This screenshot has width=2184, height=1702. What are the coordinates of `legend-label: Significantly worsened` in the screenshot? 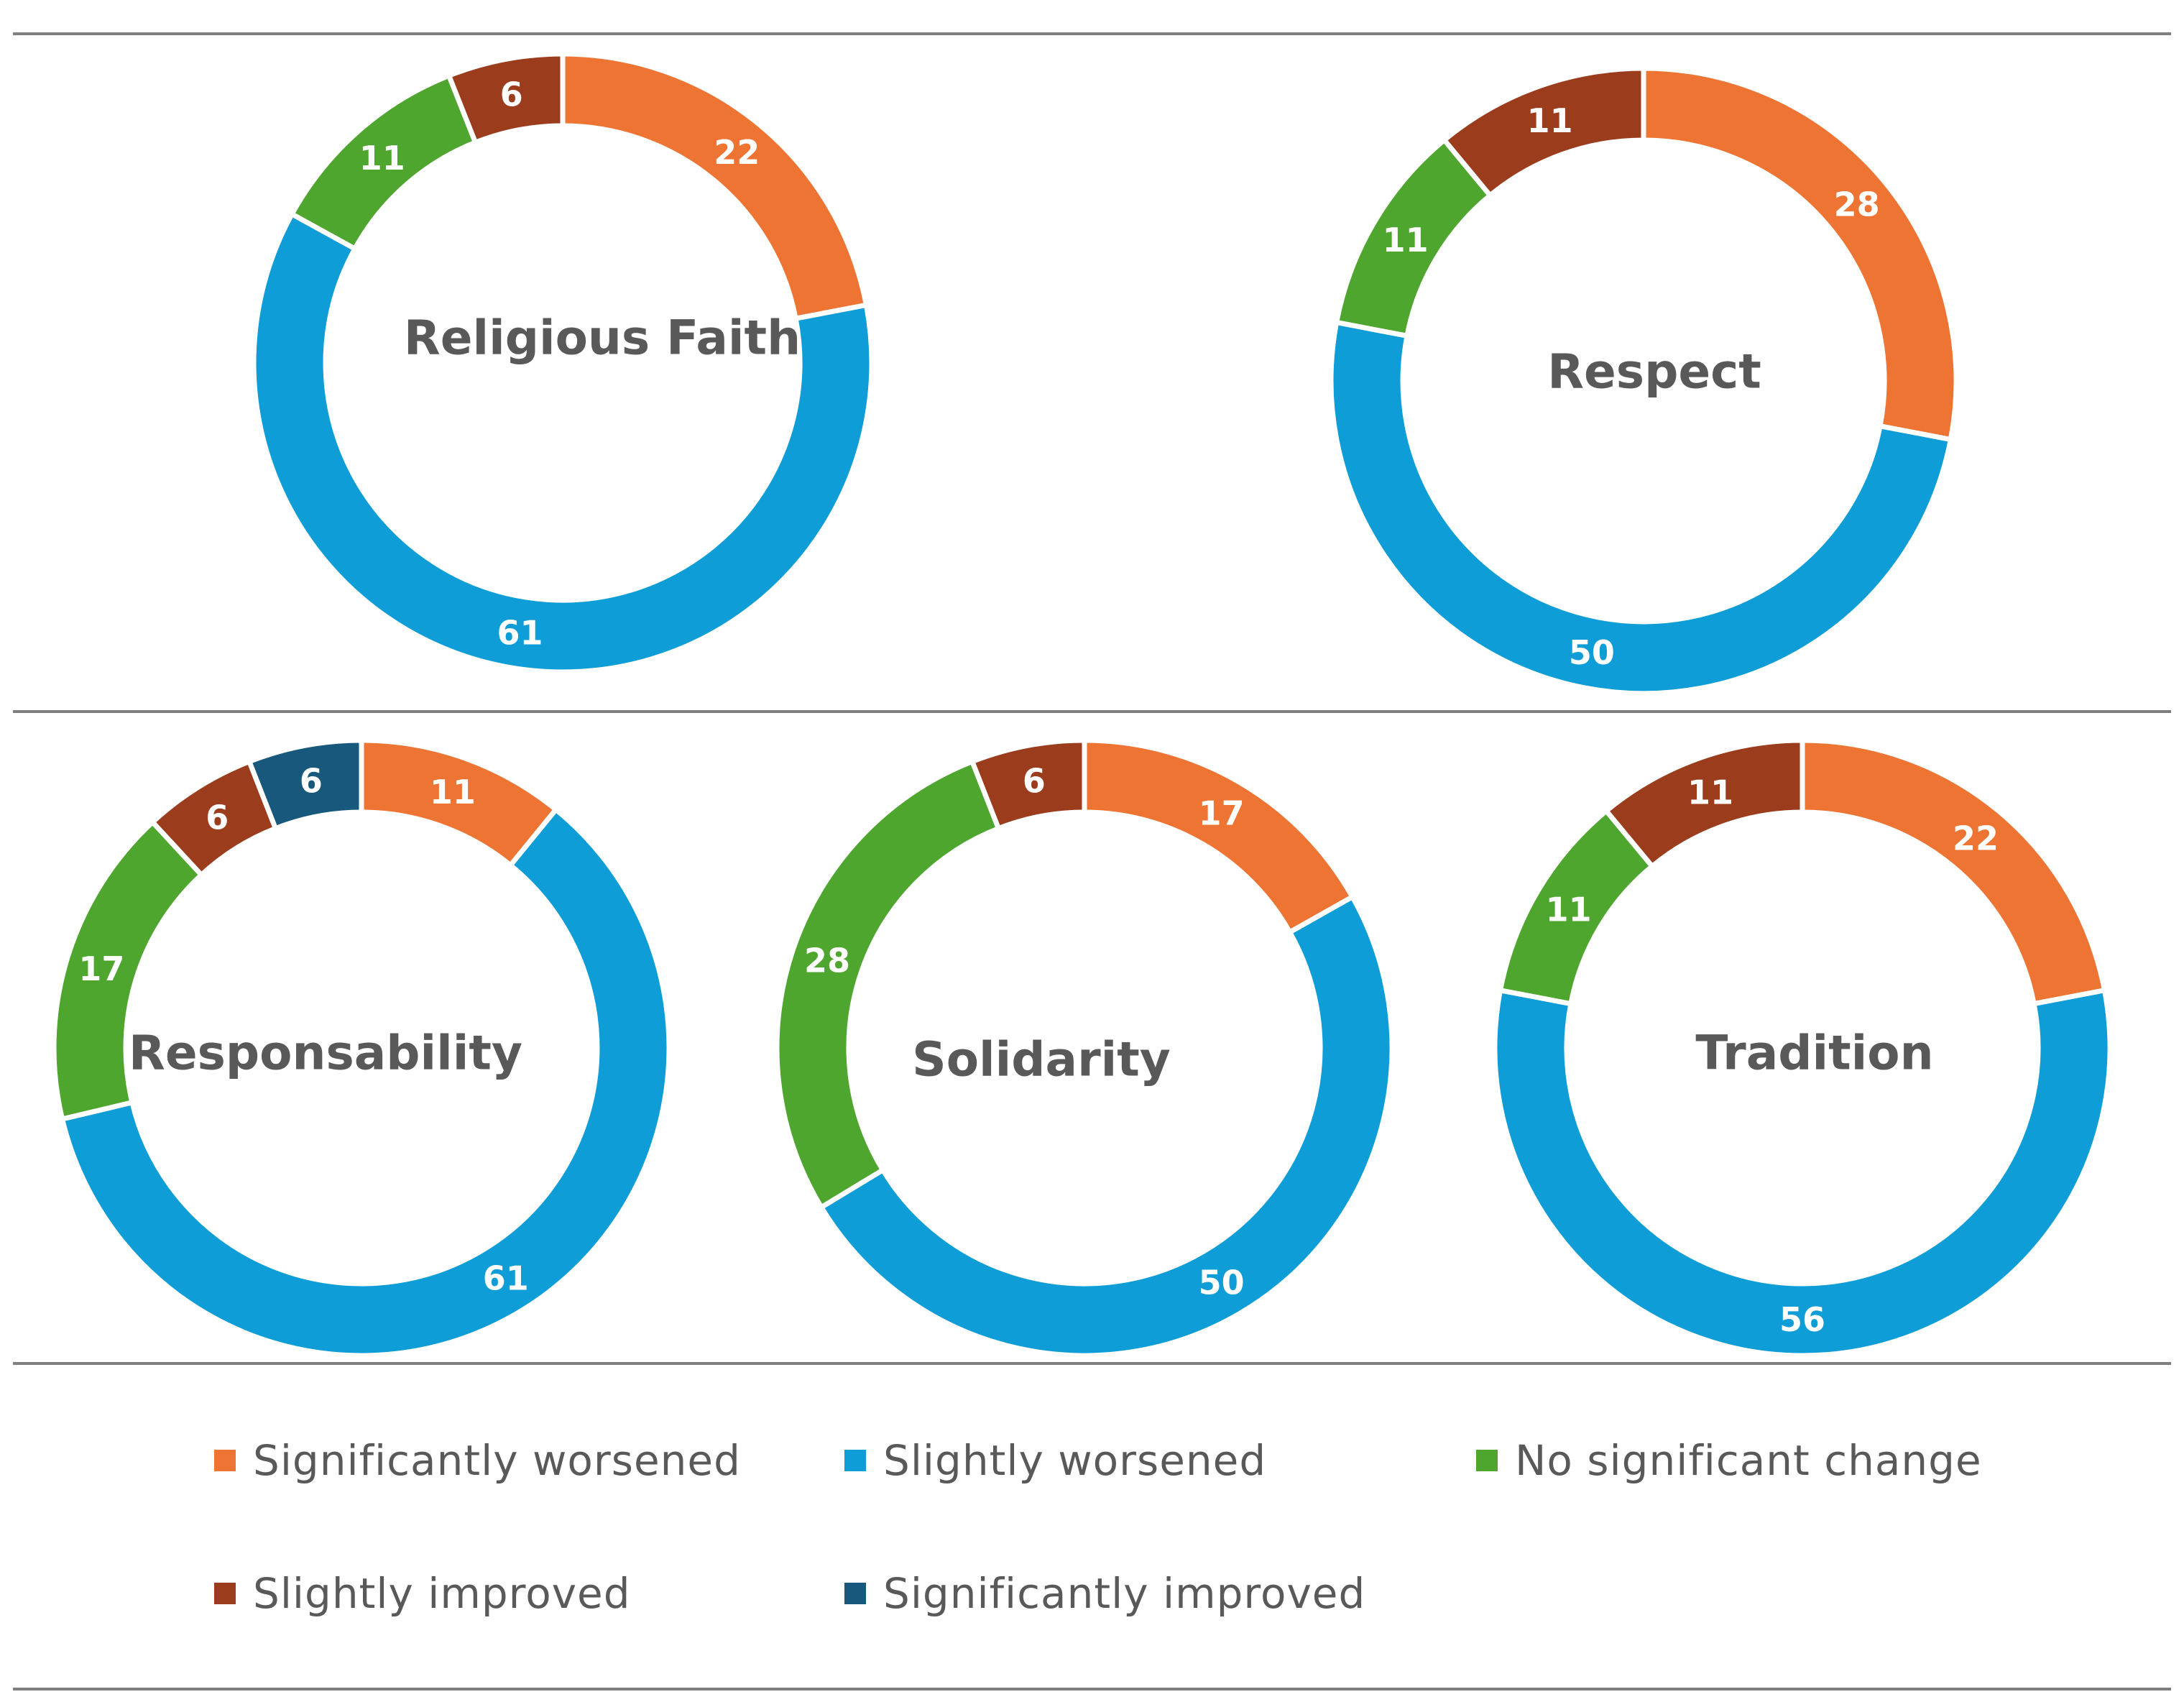 It's located at (497, 1460).